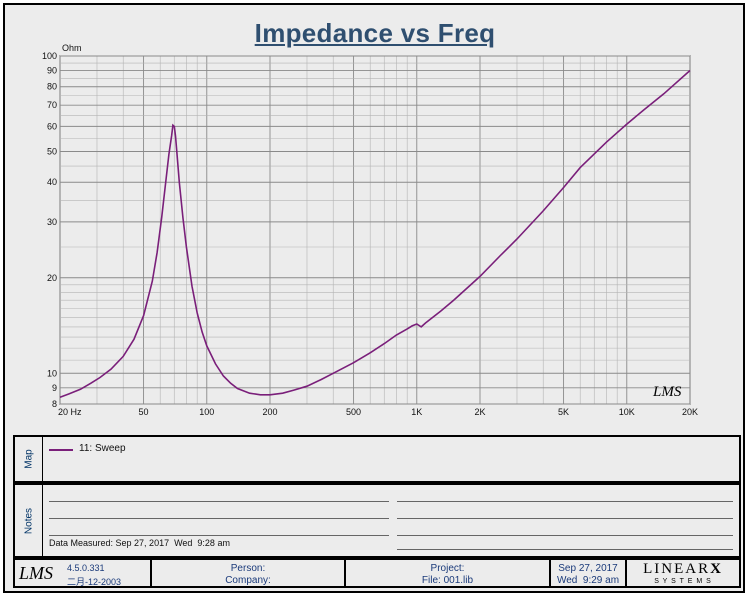  Describe the element at coordinates (102, 448) in the screenshot. I see `legend-entry: 11: Sweep` at that location.